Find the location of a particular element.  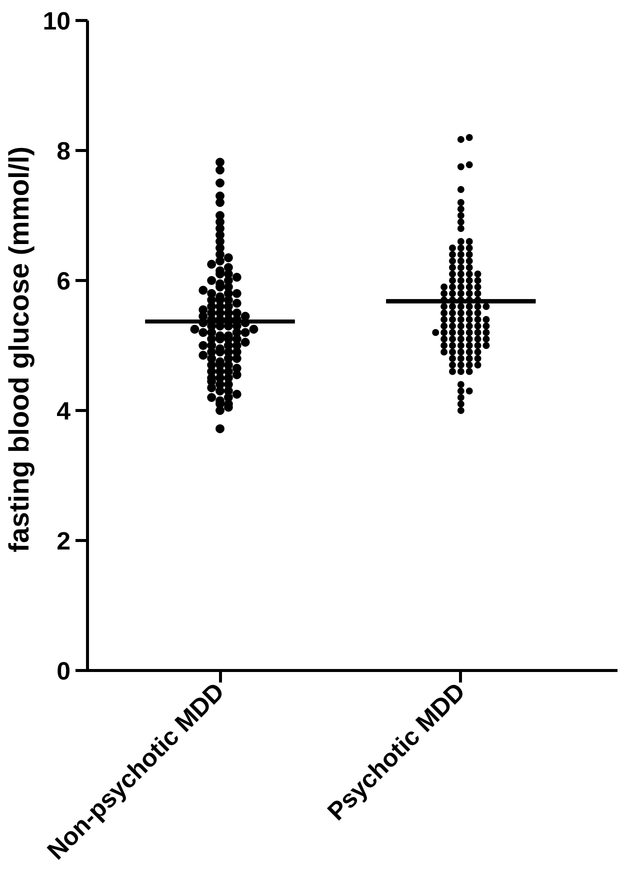

y-axis-title: fasting blood glucose (mmol/l) is located at coordinates (19, 349).